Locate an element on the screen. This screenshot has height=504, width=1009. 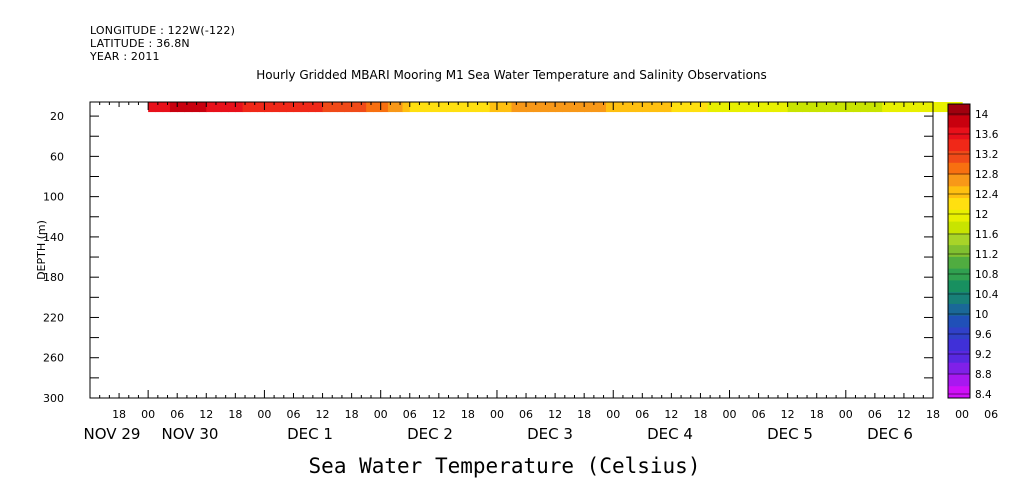
colorbar-label: 13.6 is located at coordinates (987, 135).